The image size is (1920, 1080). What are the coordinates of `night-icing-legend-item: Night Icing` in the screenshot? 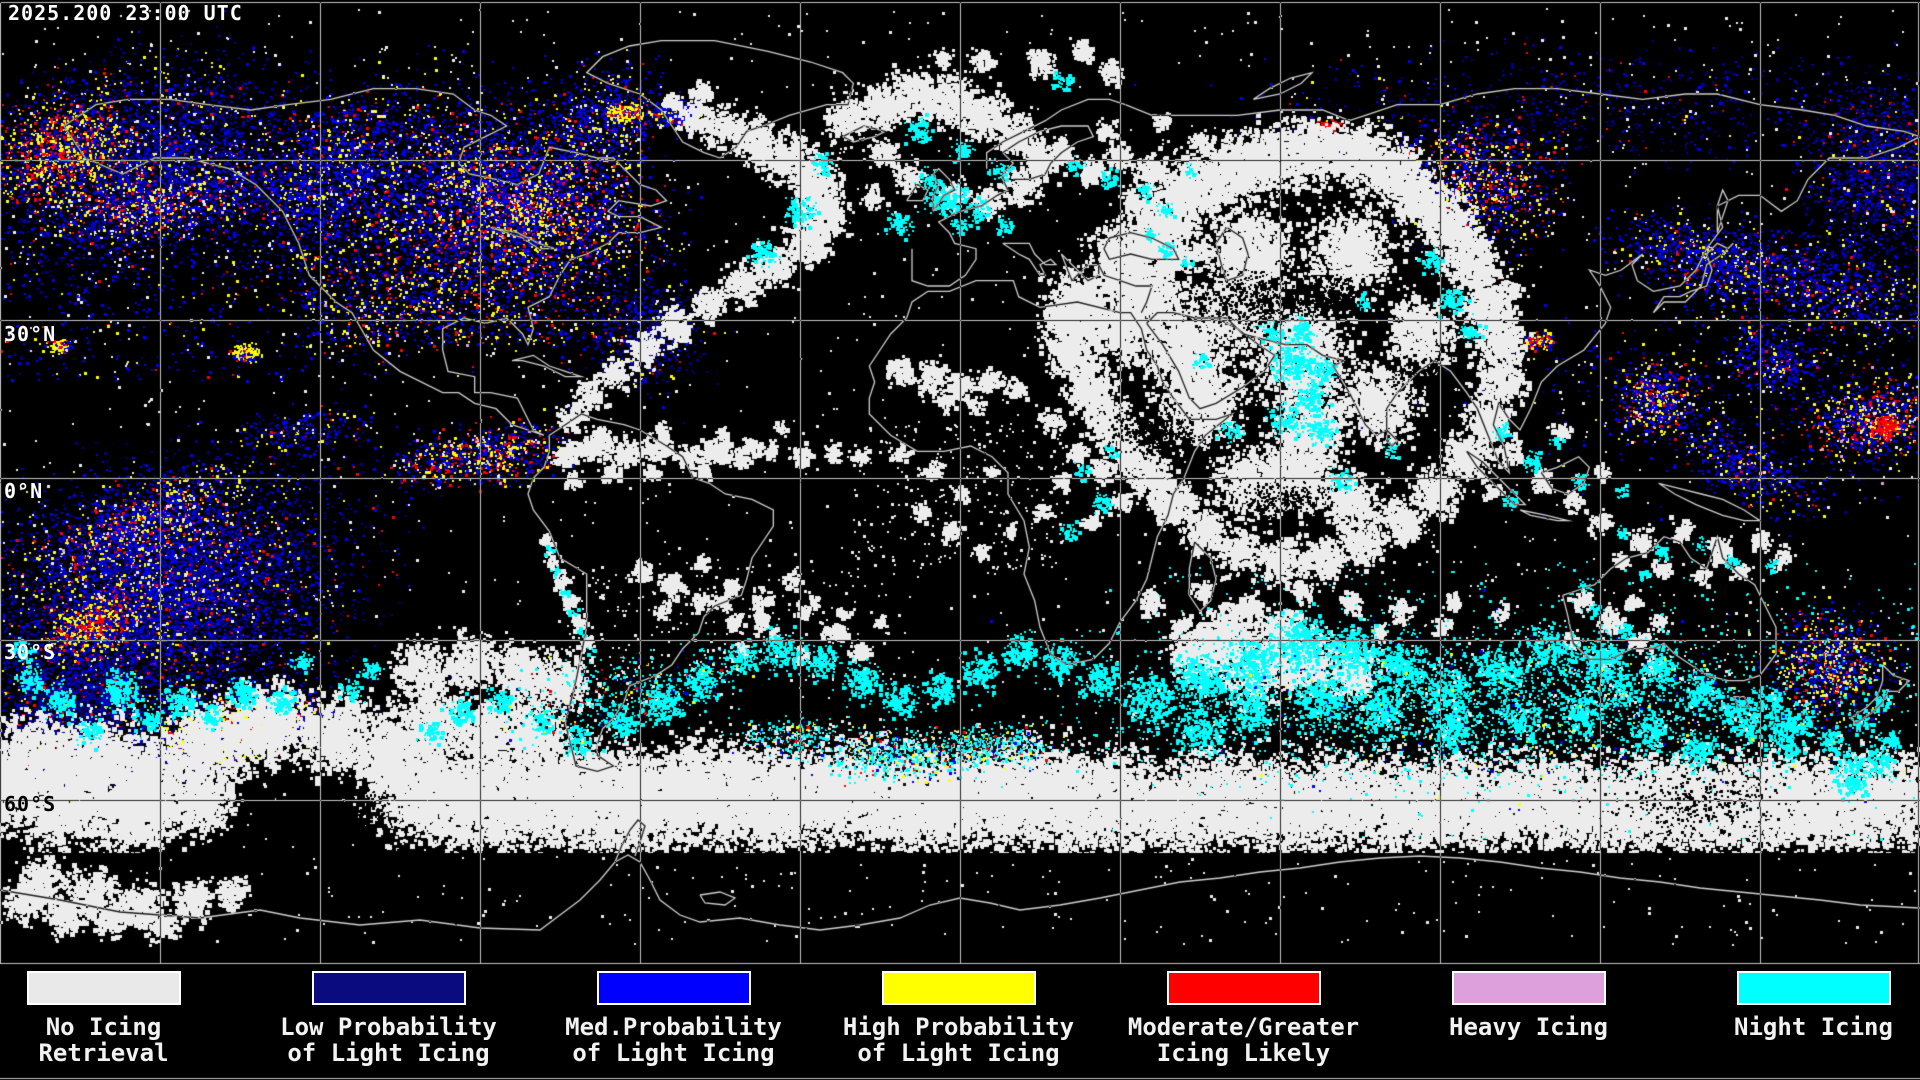 It's located at (1795, 1018).